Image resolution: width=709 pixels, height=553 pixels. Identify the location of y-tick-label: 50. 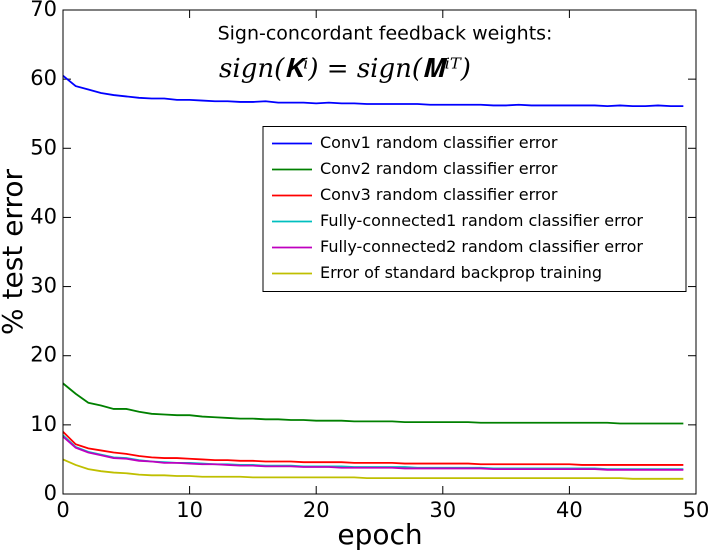
(43, 147).